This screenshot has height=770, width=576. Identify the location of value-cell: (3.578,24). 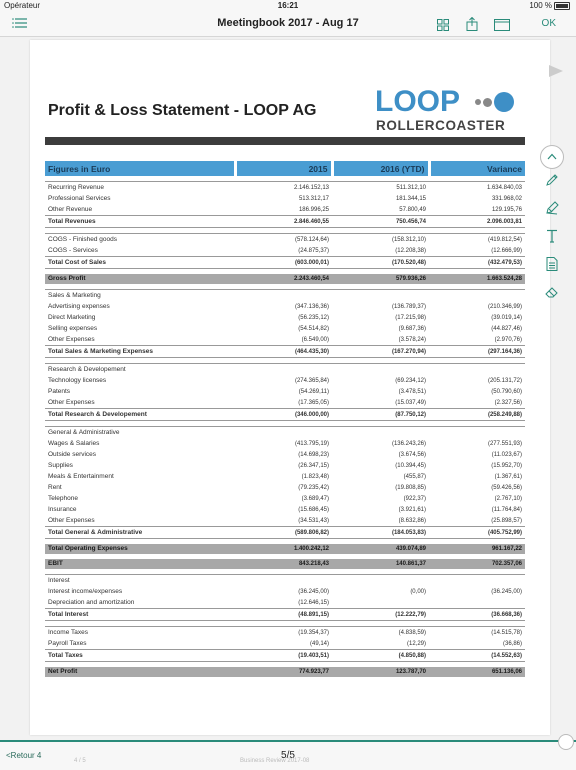
(412, 339).